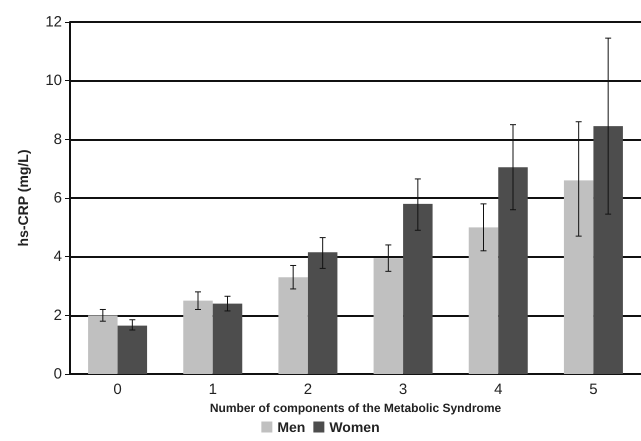 Image resolution: width=641 pixels, height=441 pixels. What do you see at coordinates (403, 389) in the screenshot?
I see `x-tick-label: 3` at bounding box center [403, 389].